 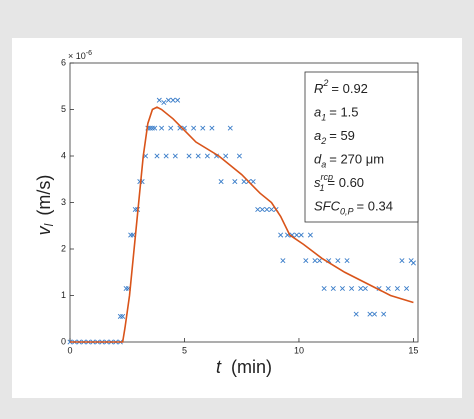 What do you see at coordinates (299, 350) in the screenshot?
I see `x-tick-label: 10` at bounding box center [299, 350].